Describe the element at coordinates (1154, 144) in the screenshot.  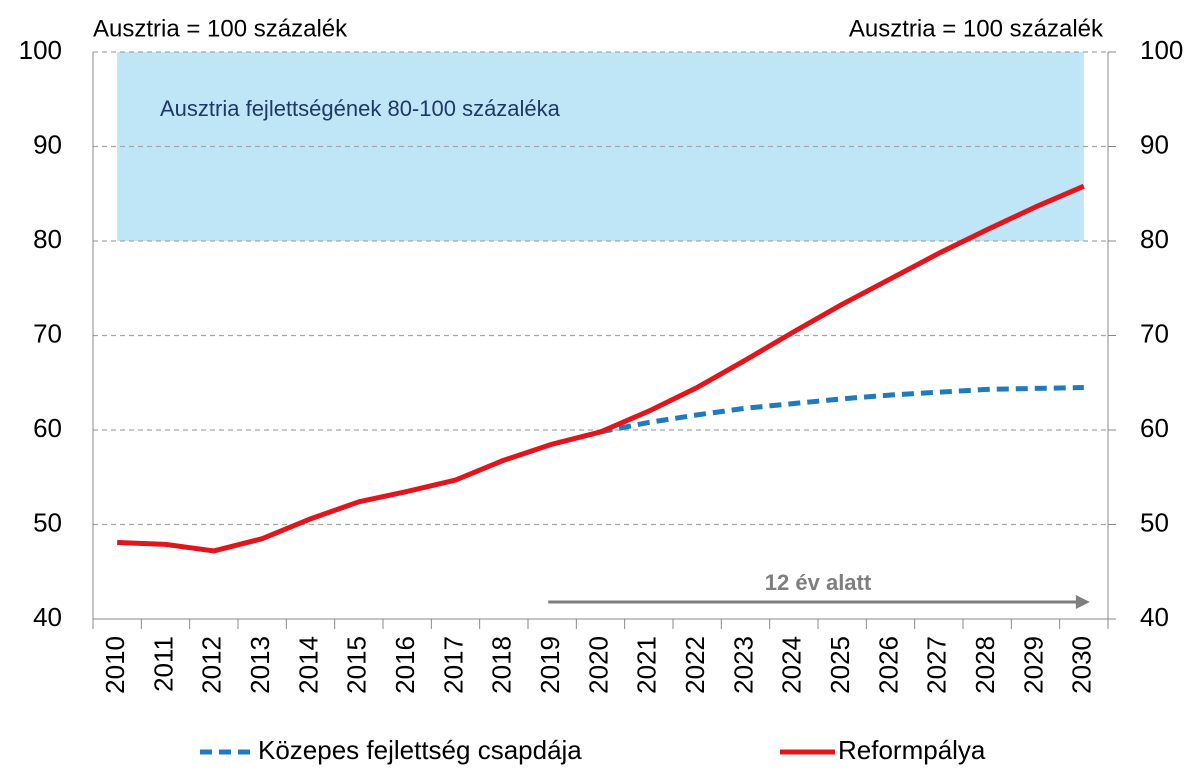
I see `y2-tick-label: 90` at that location.